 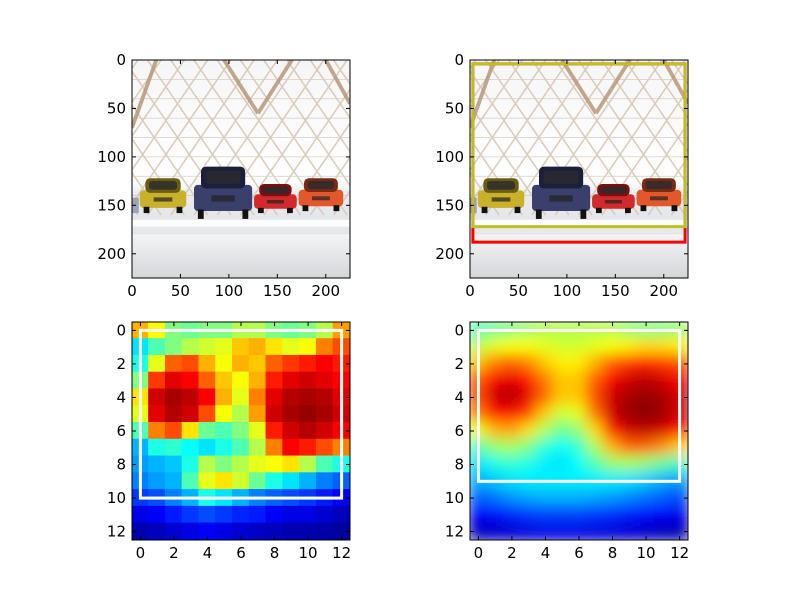 What do you see at coordinates (613, 553) in the screenshot?
I see `x-tick-label: 8` at bounding box center [613, 553].